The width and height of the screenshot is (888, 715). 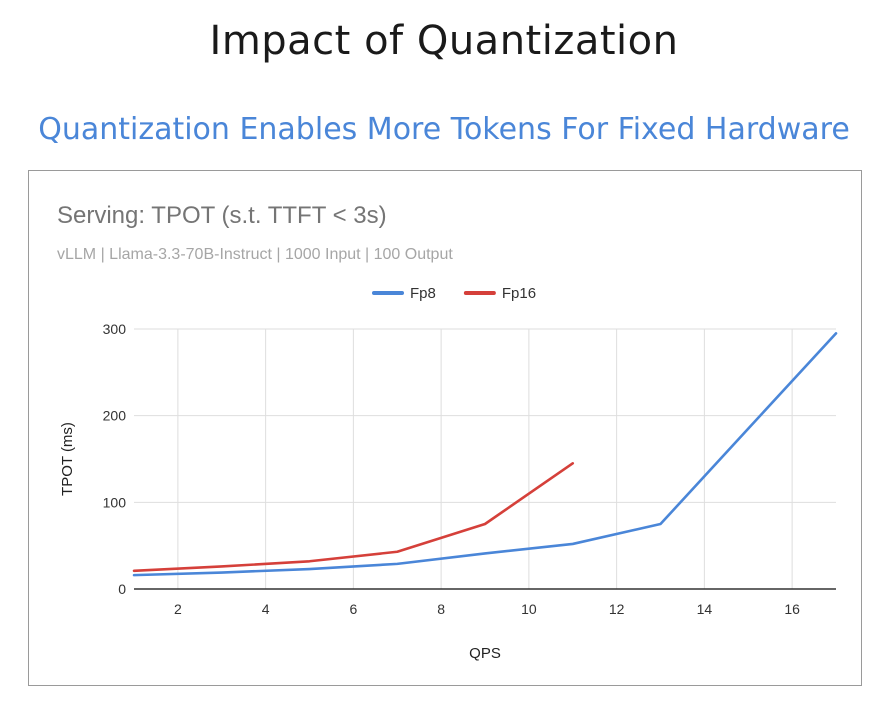 I want to click on slide-title: Impact of Quantization, so click(x=444, y=41).